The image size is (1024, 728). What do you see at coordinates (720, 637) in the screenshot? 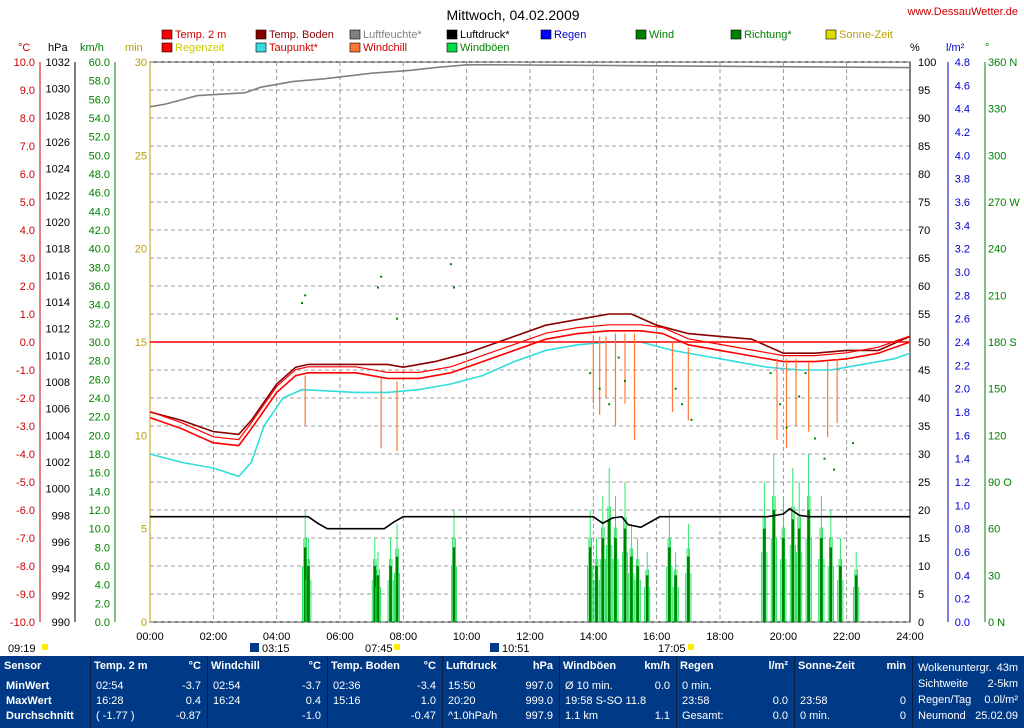
I see `time-tick: 18:00` at bounding box center [720, 637].